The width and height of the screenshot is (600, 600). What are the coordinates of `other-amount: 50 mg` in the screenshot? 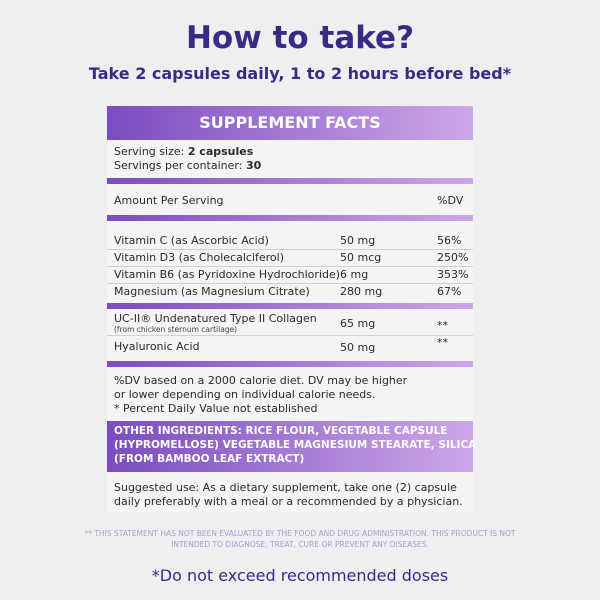 It's located at (358, 347).